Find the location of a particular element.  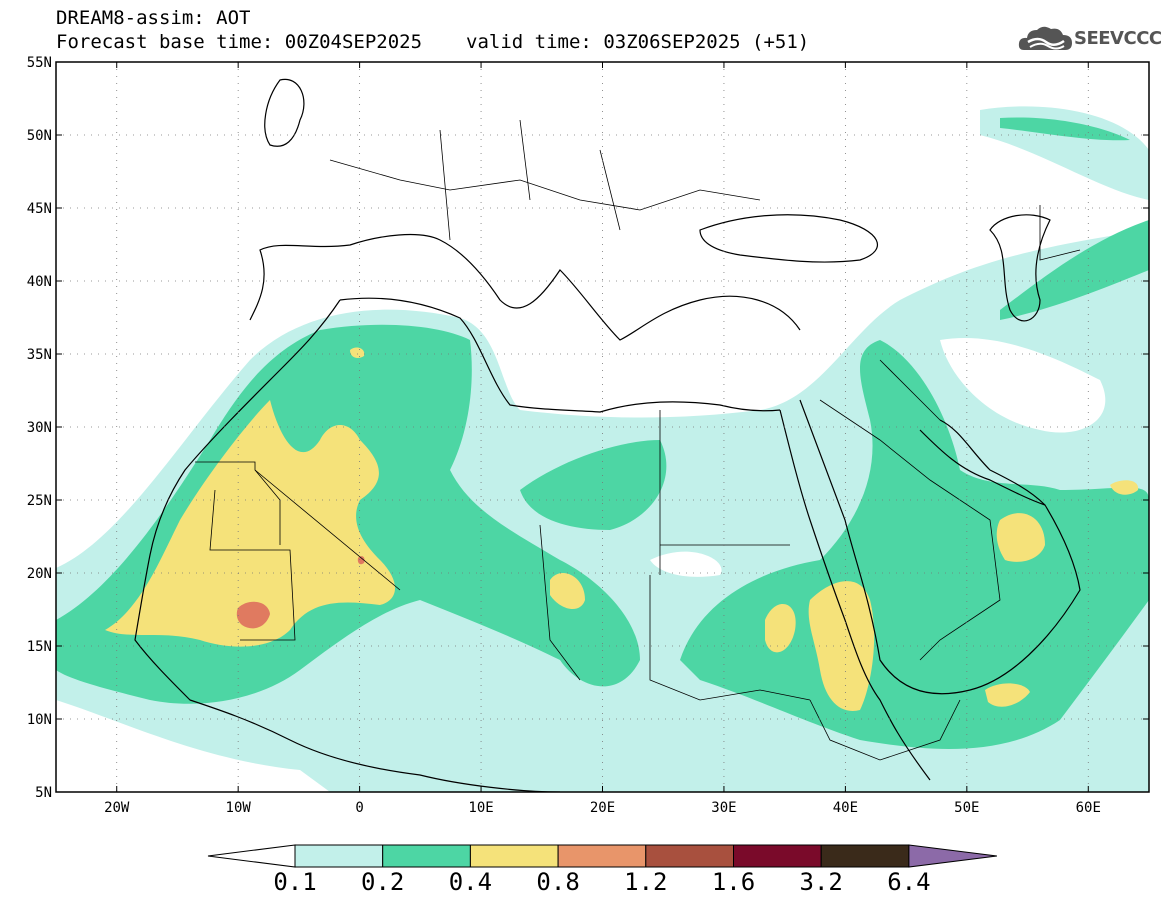

base-time: Forecast base time: 00Z04SEP2025 is located at coordinates (239, 42).